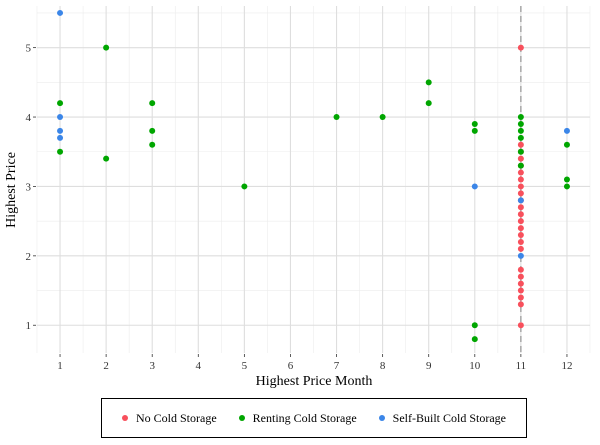 Image resolution: width=600 pixels, height=445 pixels. I want to click on x-tick-label: 4, so click(199, 366).